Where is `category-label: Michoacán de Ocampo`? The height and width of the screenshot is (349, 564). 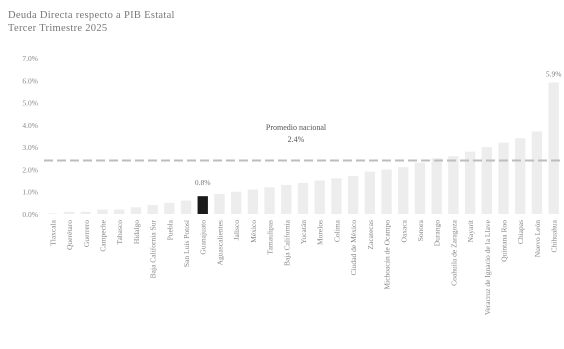 category-label: Michoacán de Ocampo is located at coordinates (387, 255).